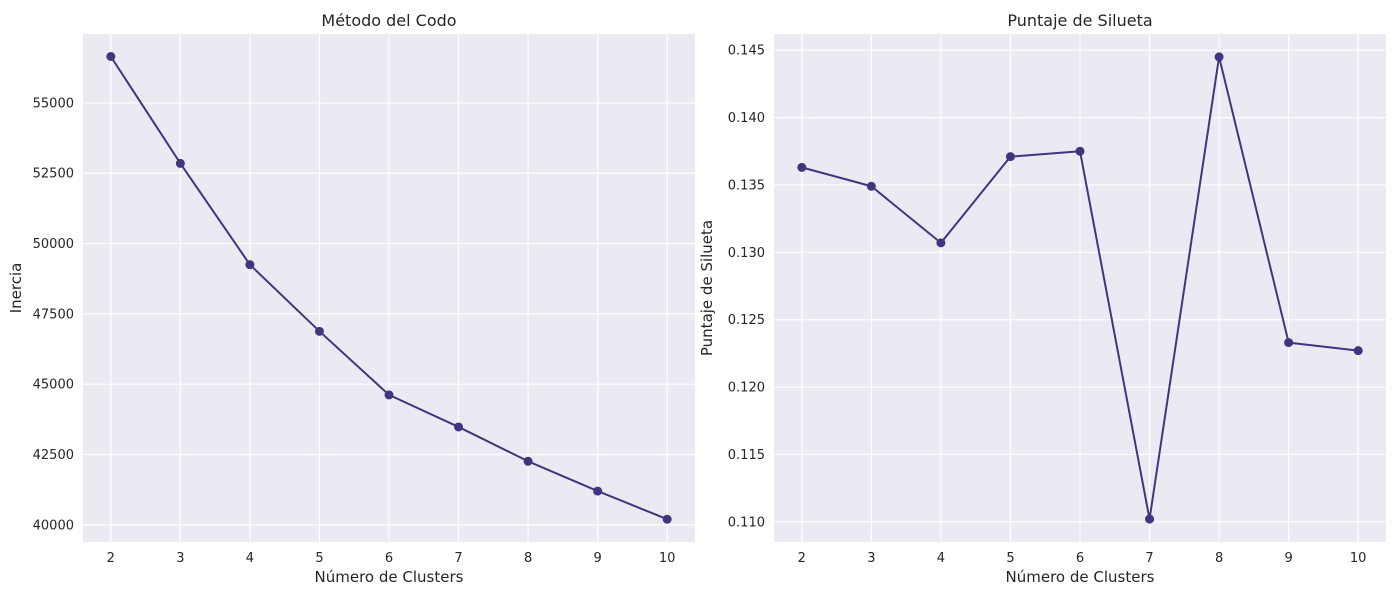  Describe the element at coordinates (746, 185) in the screenshot. I see `silhouette-y-tick-label: 0.135` at that location.